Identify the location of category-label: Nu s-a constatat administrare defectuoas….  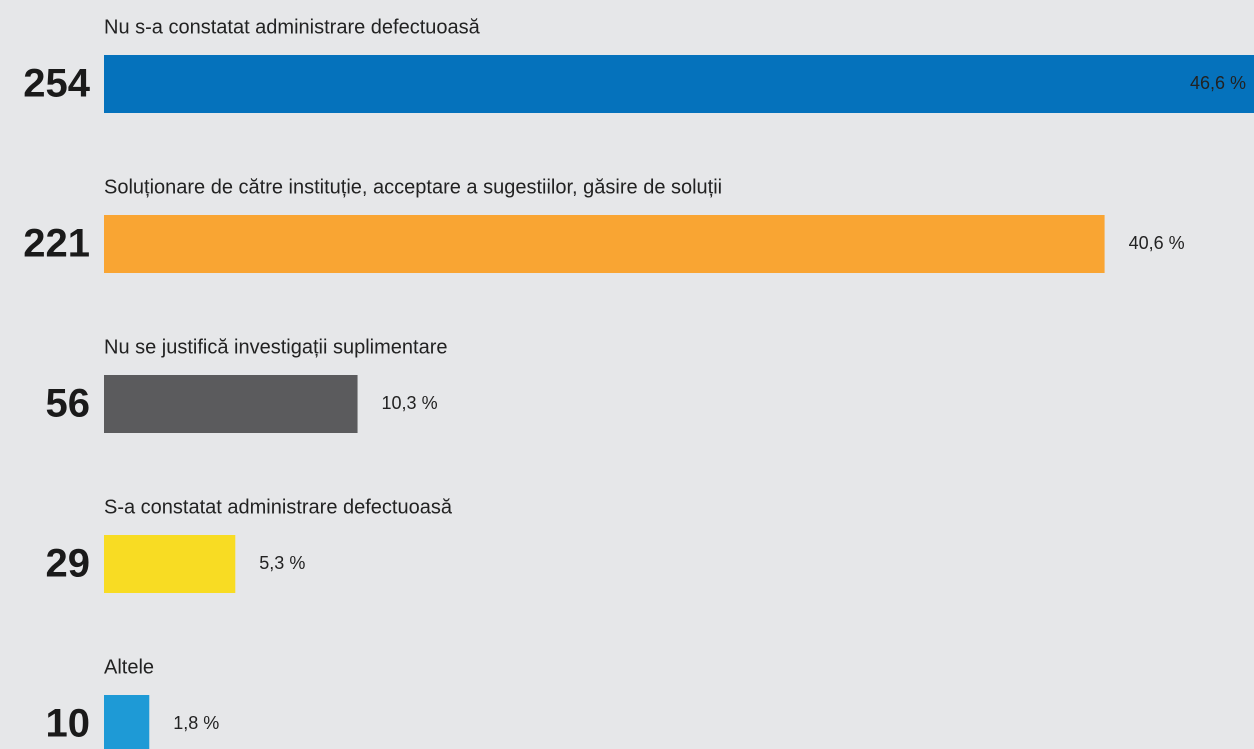
(292, 27).